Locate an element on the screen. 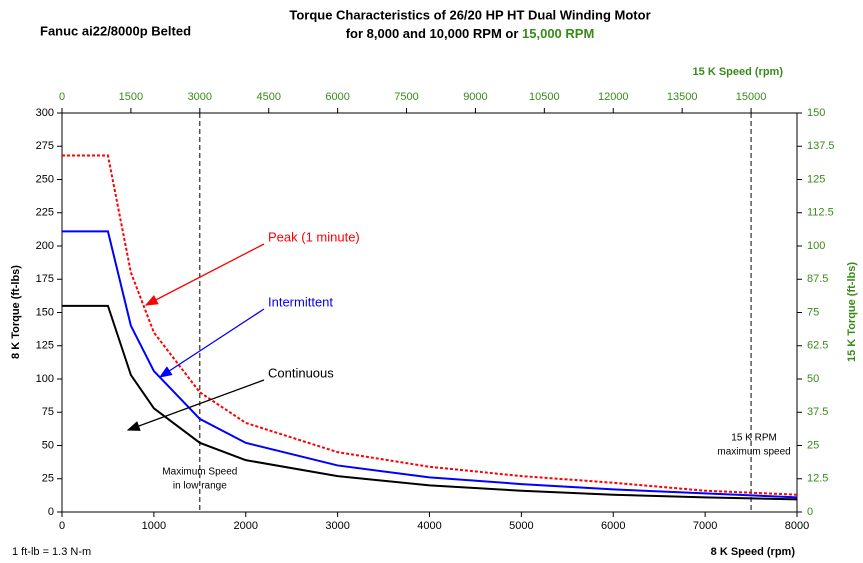 The height and width of the screenshot is (563, 863). y-tick-label: 275 is located at coordinates (45, 146).